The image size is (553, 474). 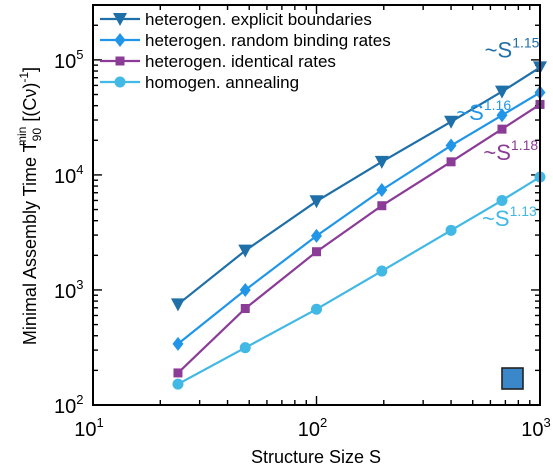 What do you see at coordinates (37, 135) in the screenshot?
I see `y-axis-label-subscript: 90` at bounding box center [37, 135].